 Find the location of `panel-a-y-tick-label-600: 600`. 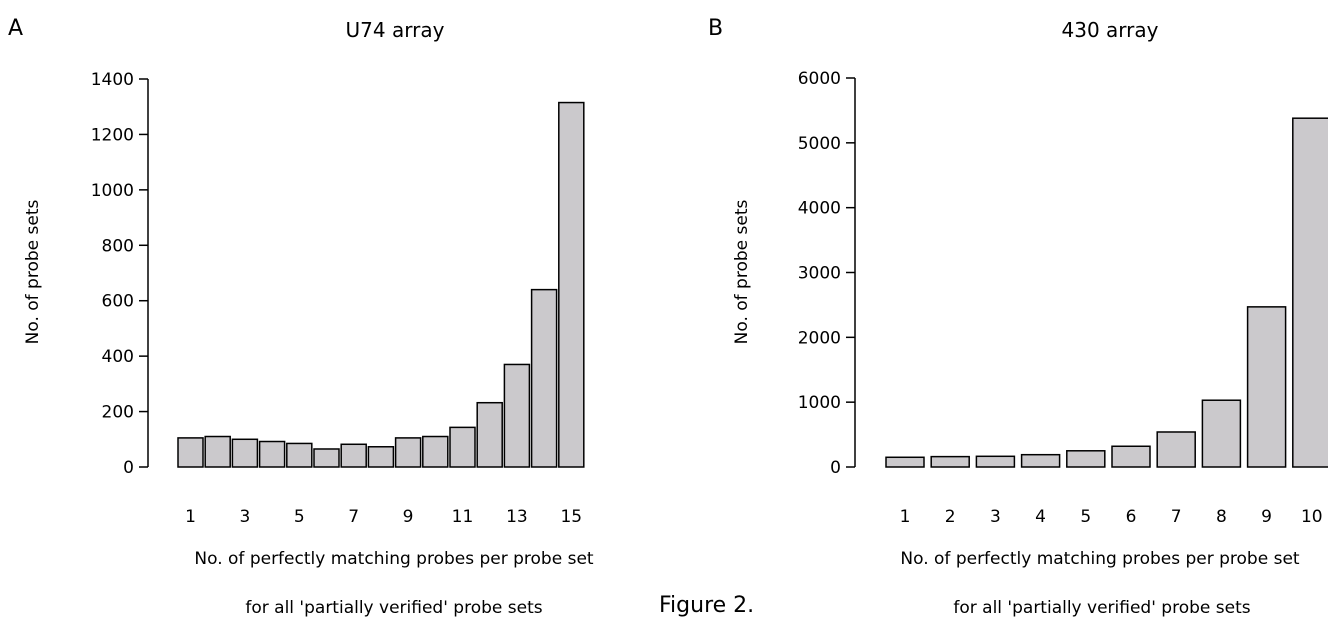

panel-a-y-tick-label-600: 600 is located at coordinates (118, 302).